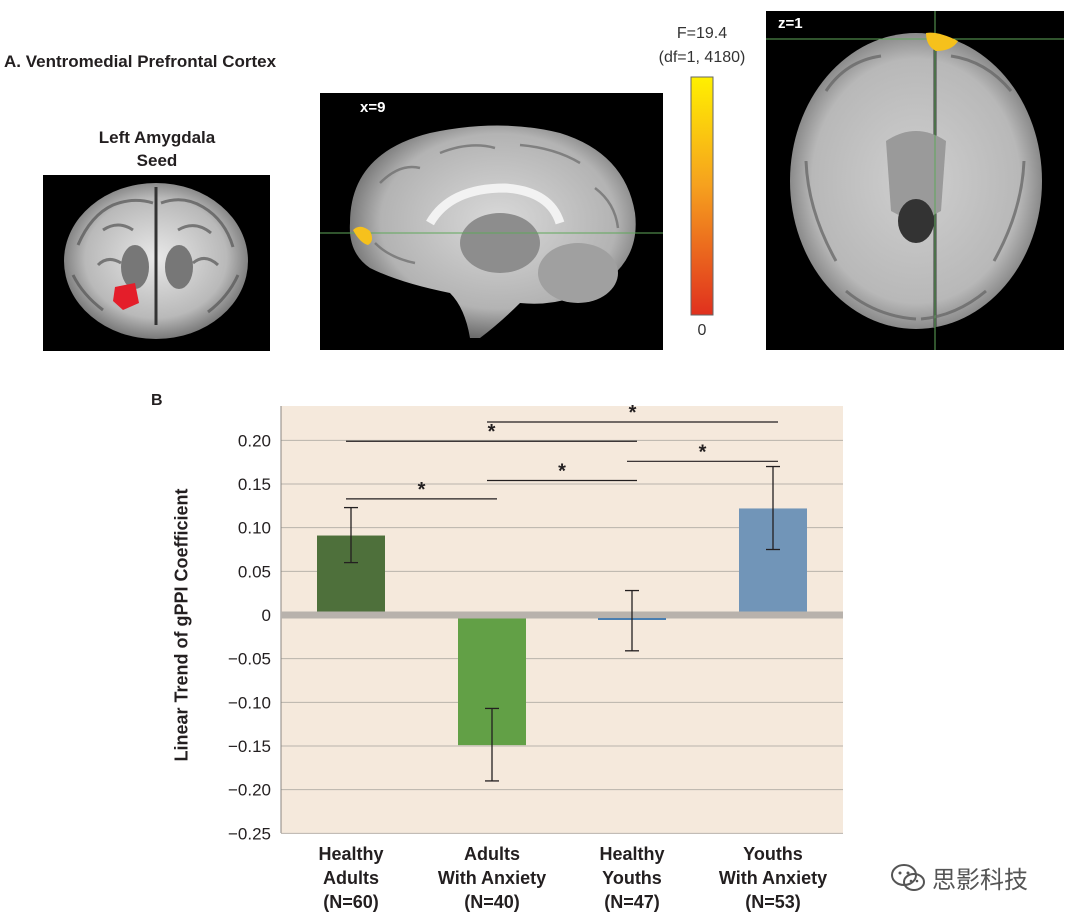 This screenshot has width=1080, height=923. I want to click on sagittal-brain-image: x=9, so click(491, 221).